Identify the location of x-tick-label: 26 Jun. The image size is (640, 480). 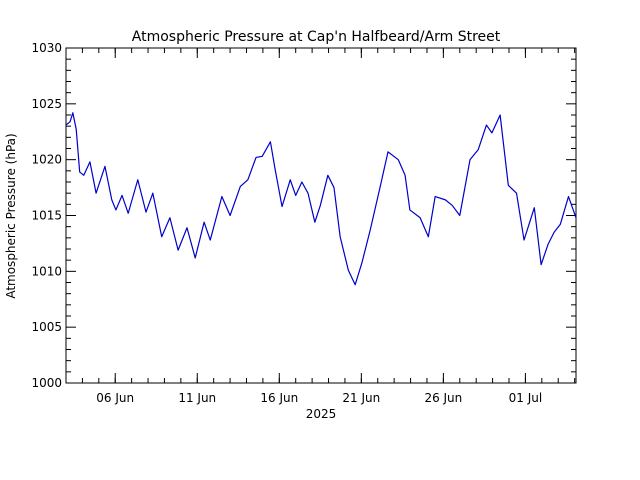
(443, 398).